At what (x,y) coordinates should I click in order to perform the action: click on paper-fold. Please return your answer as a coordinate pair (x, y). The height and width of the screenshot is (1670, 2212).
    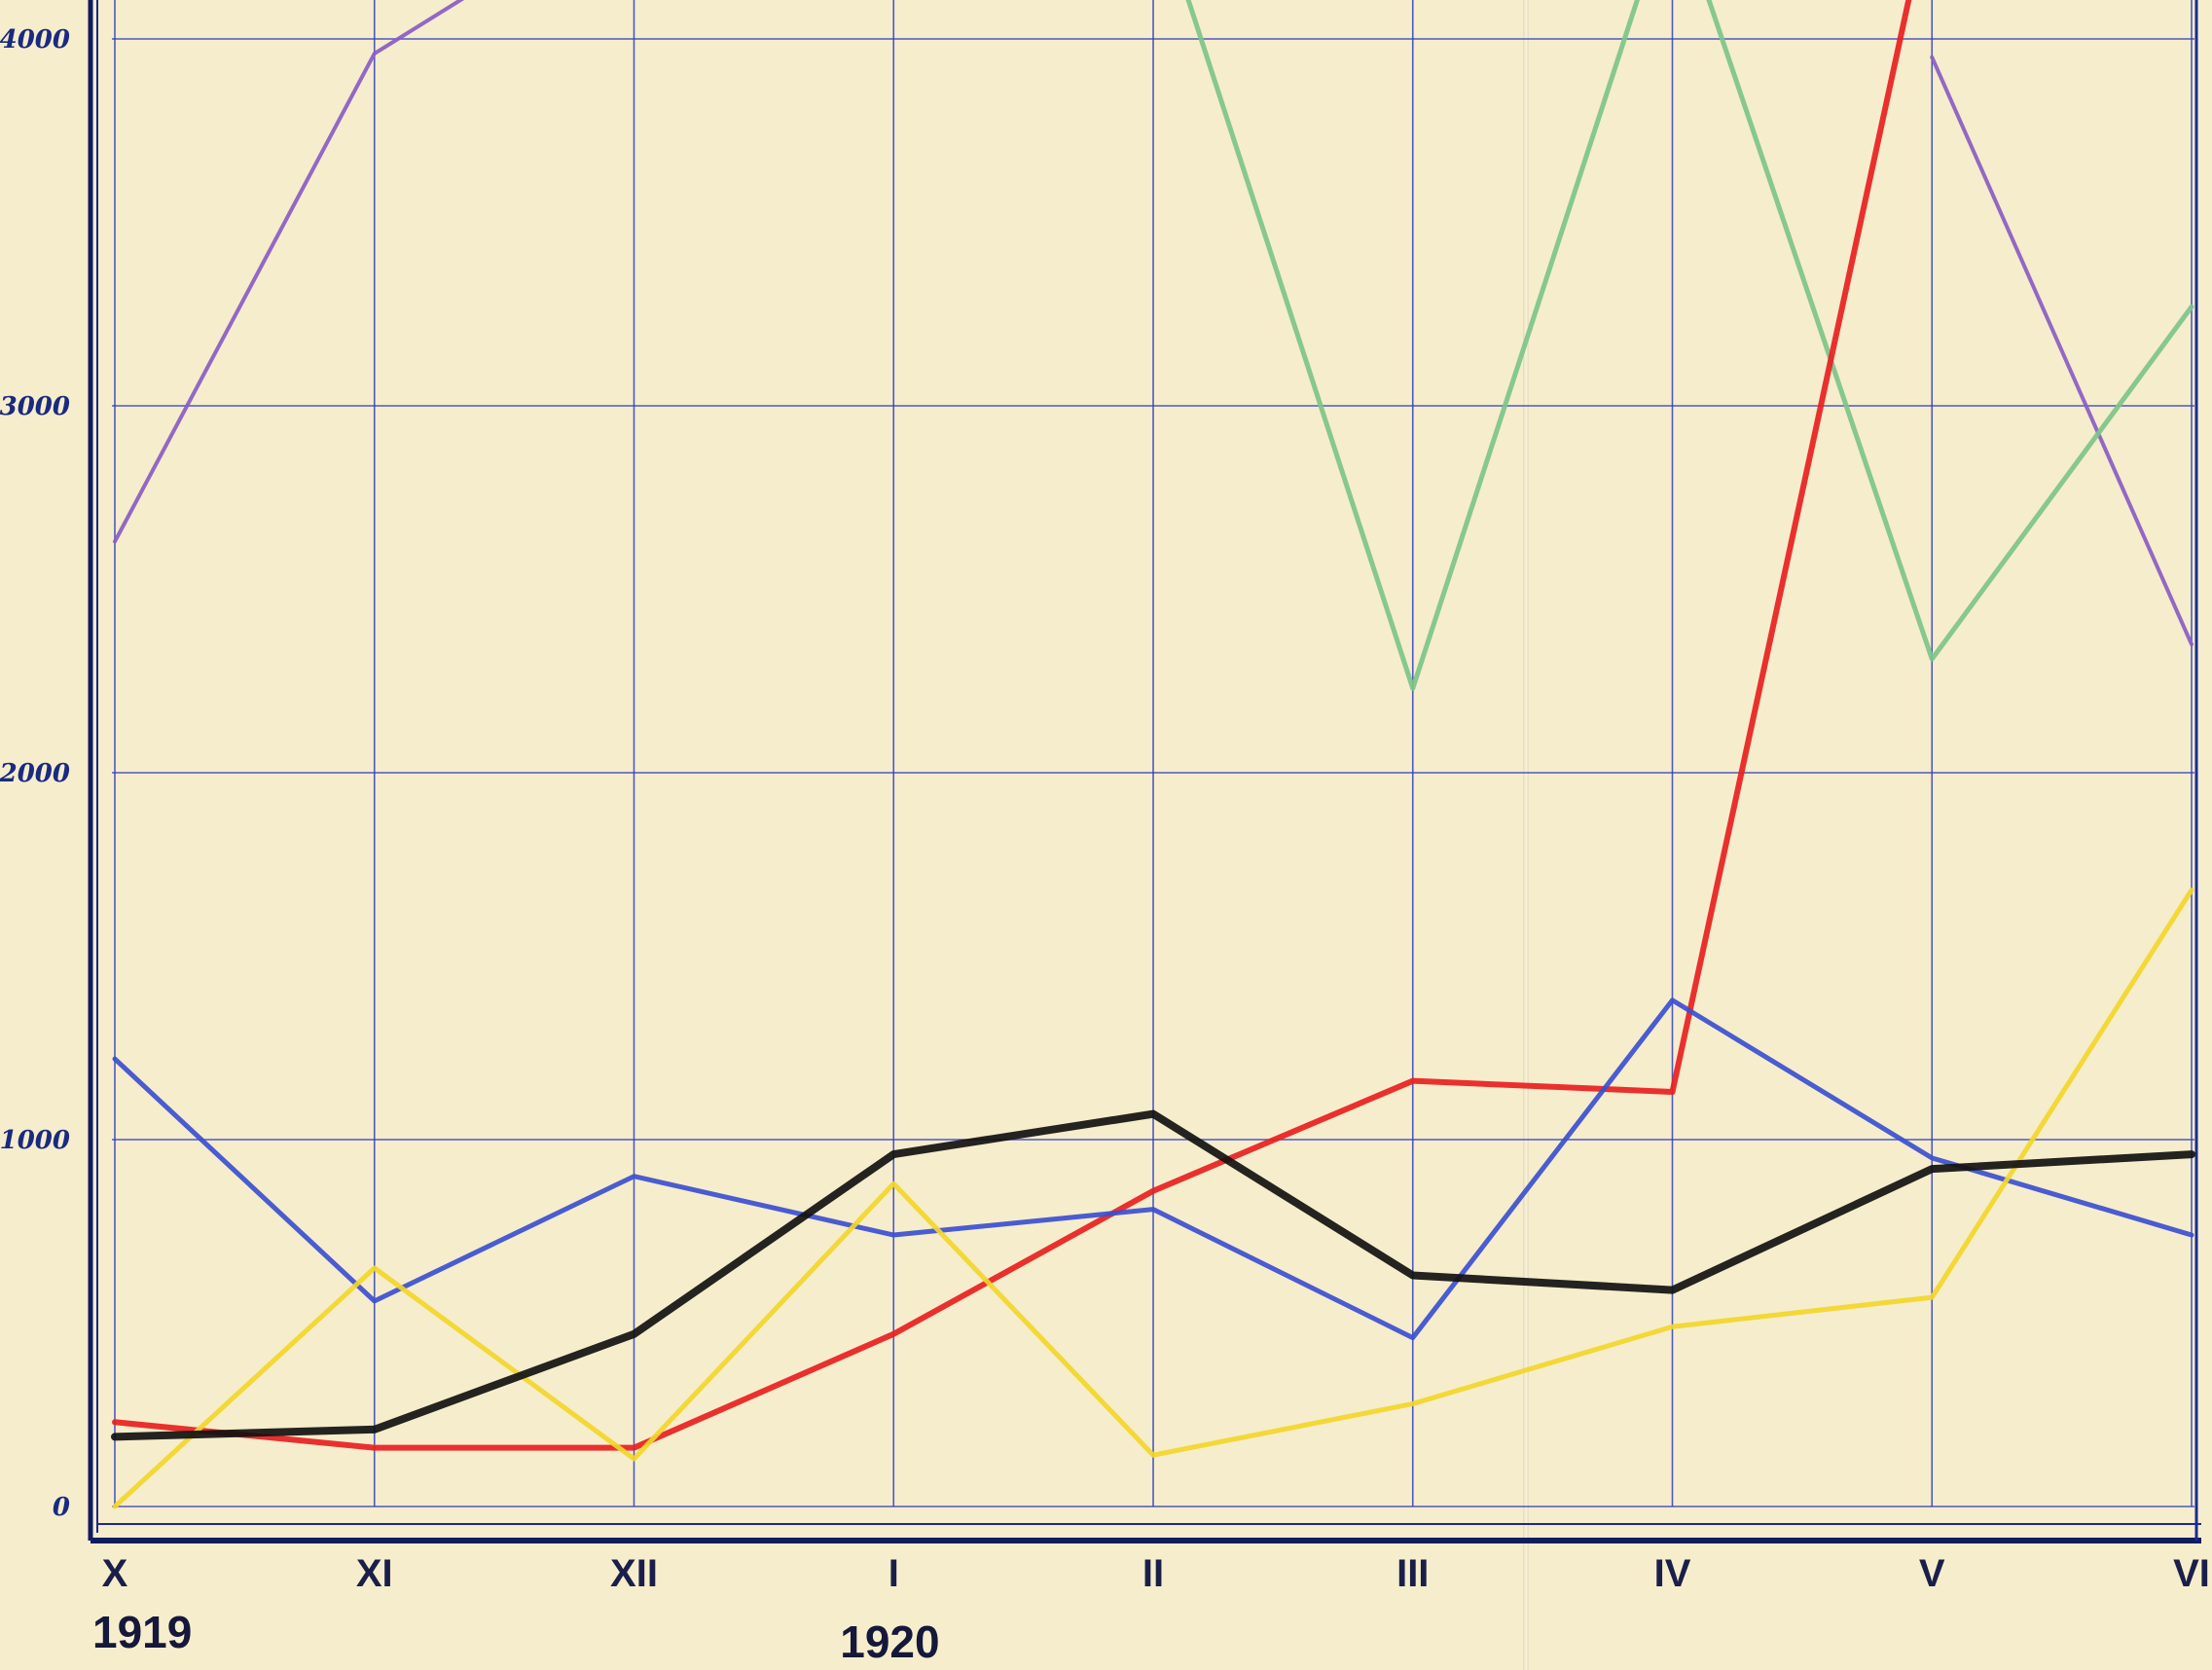
    Looking at the image, I should click on (1526, 835).